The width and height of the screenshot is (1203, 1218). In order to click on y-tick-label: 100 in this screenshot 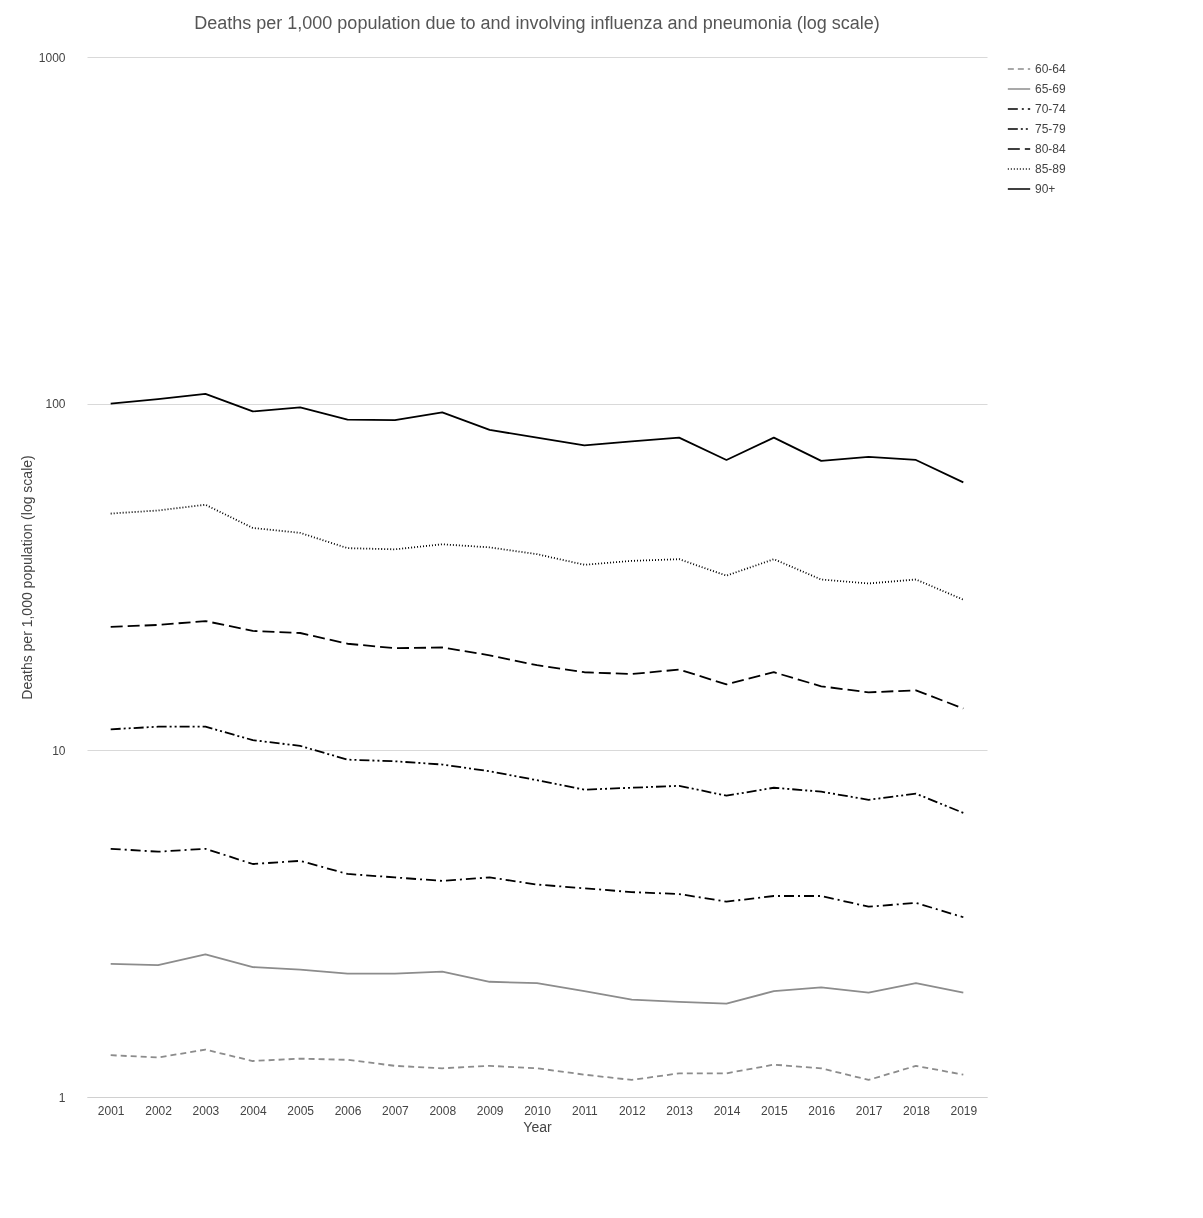, I will do `click(55, 404)`.